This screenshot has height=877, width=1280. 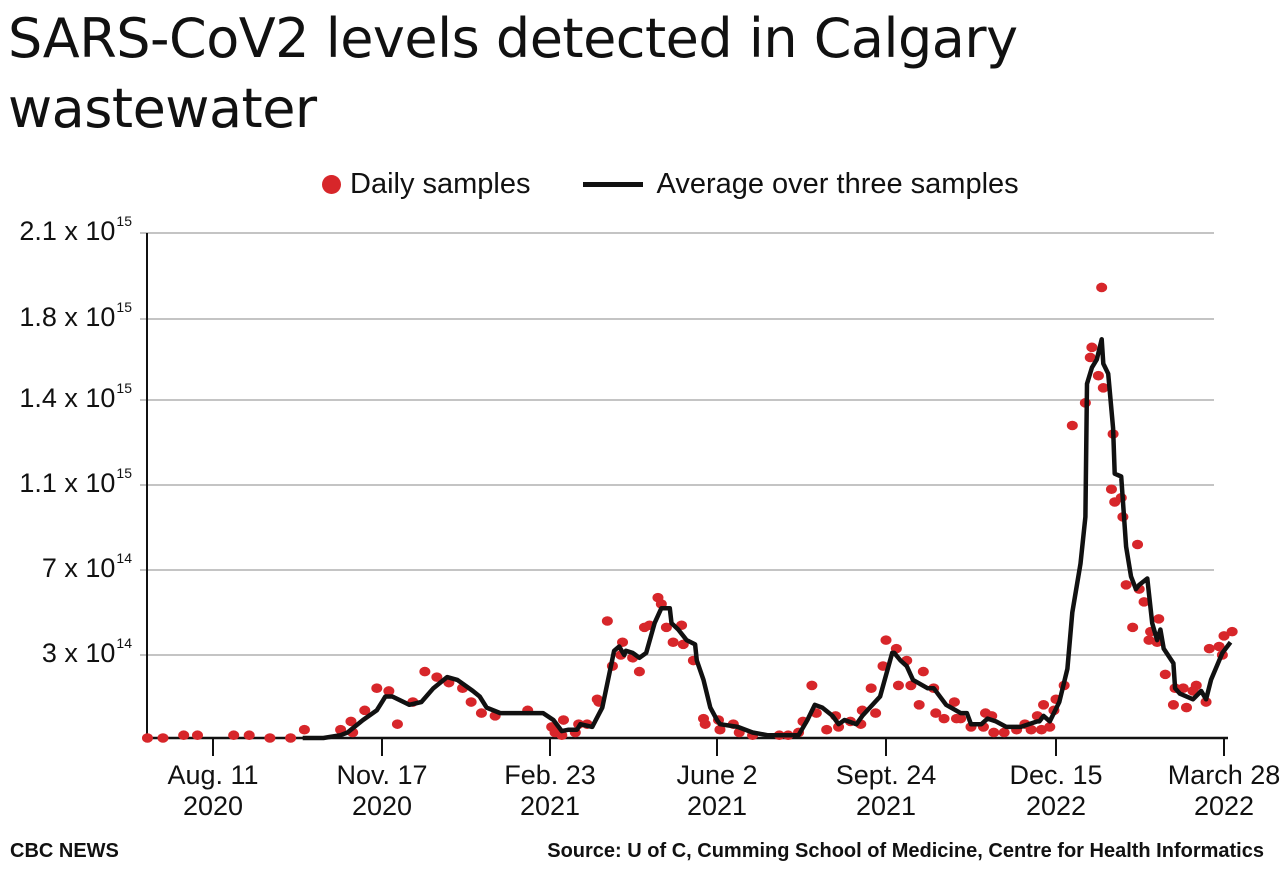 I want to click on y-tick-label: 1.8 x 10¹⁵, so click(x=75, y=316).